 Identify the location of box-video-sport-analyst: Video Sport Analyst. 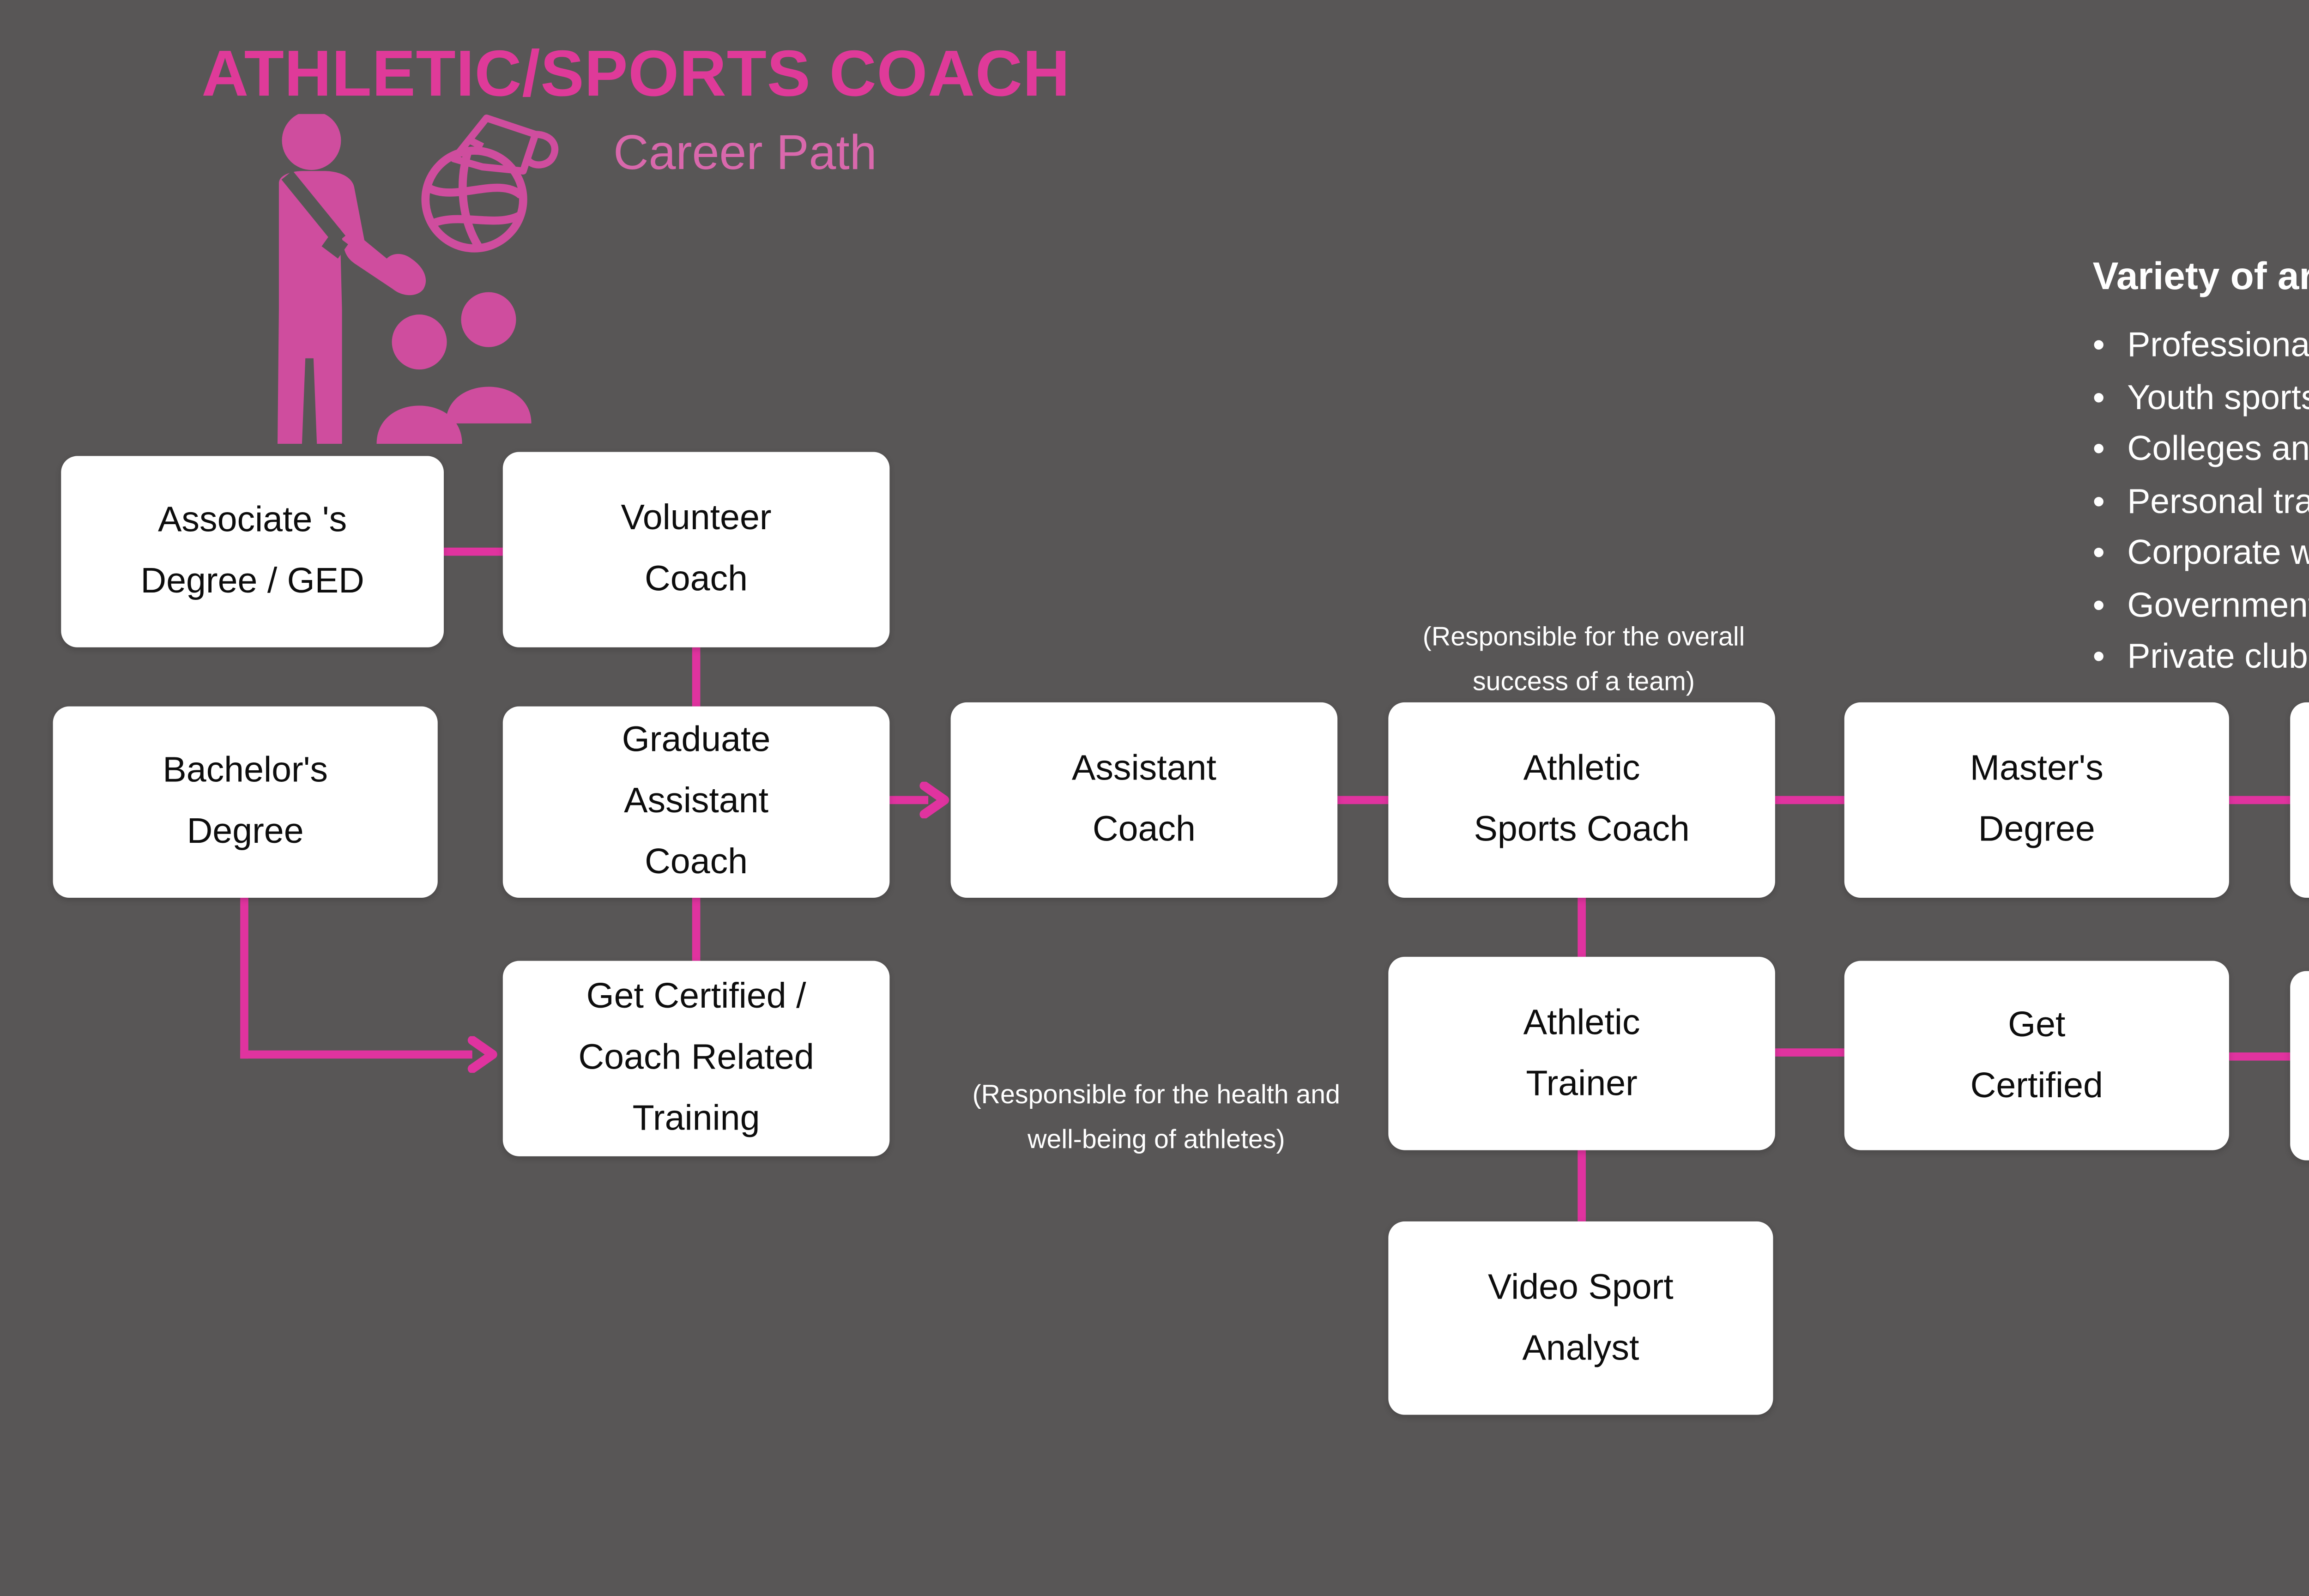
(1580, 1318).